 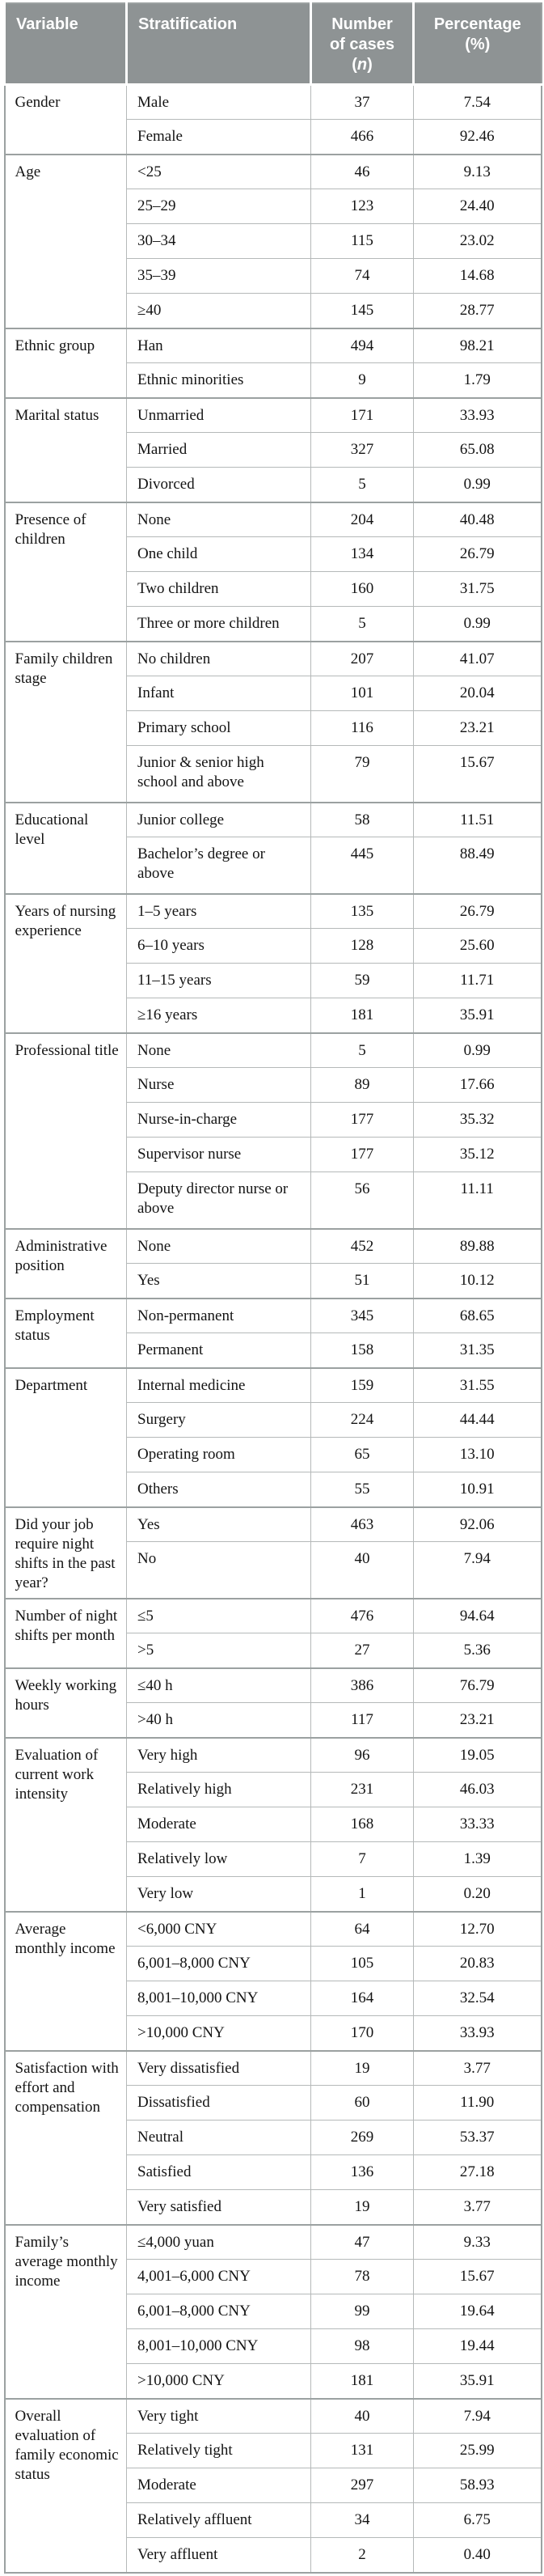 I want to click on table-row: Permanent 158 31.35, so click(x=273, y=1350).